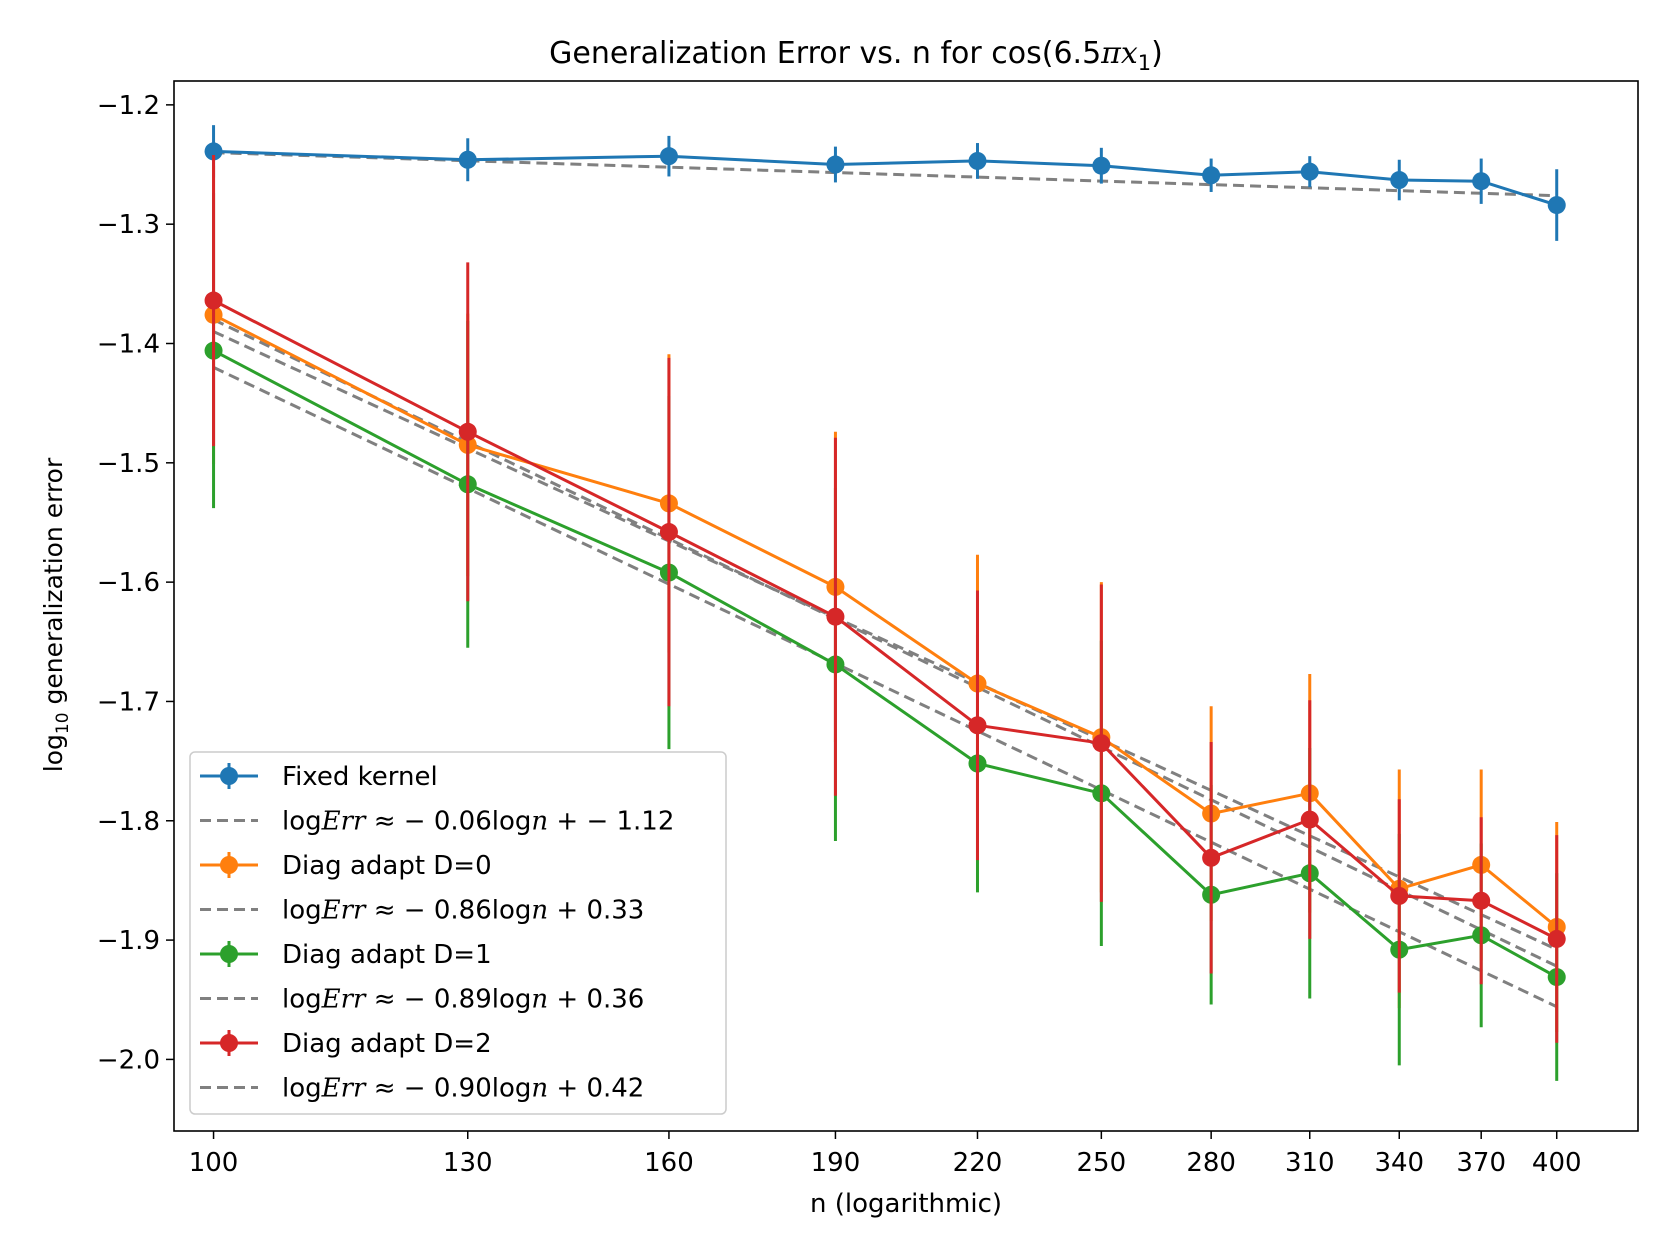  I want to click on x-tick-label: 340, so click(1399, 1163).